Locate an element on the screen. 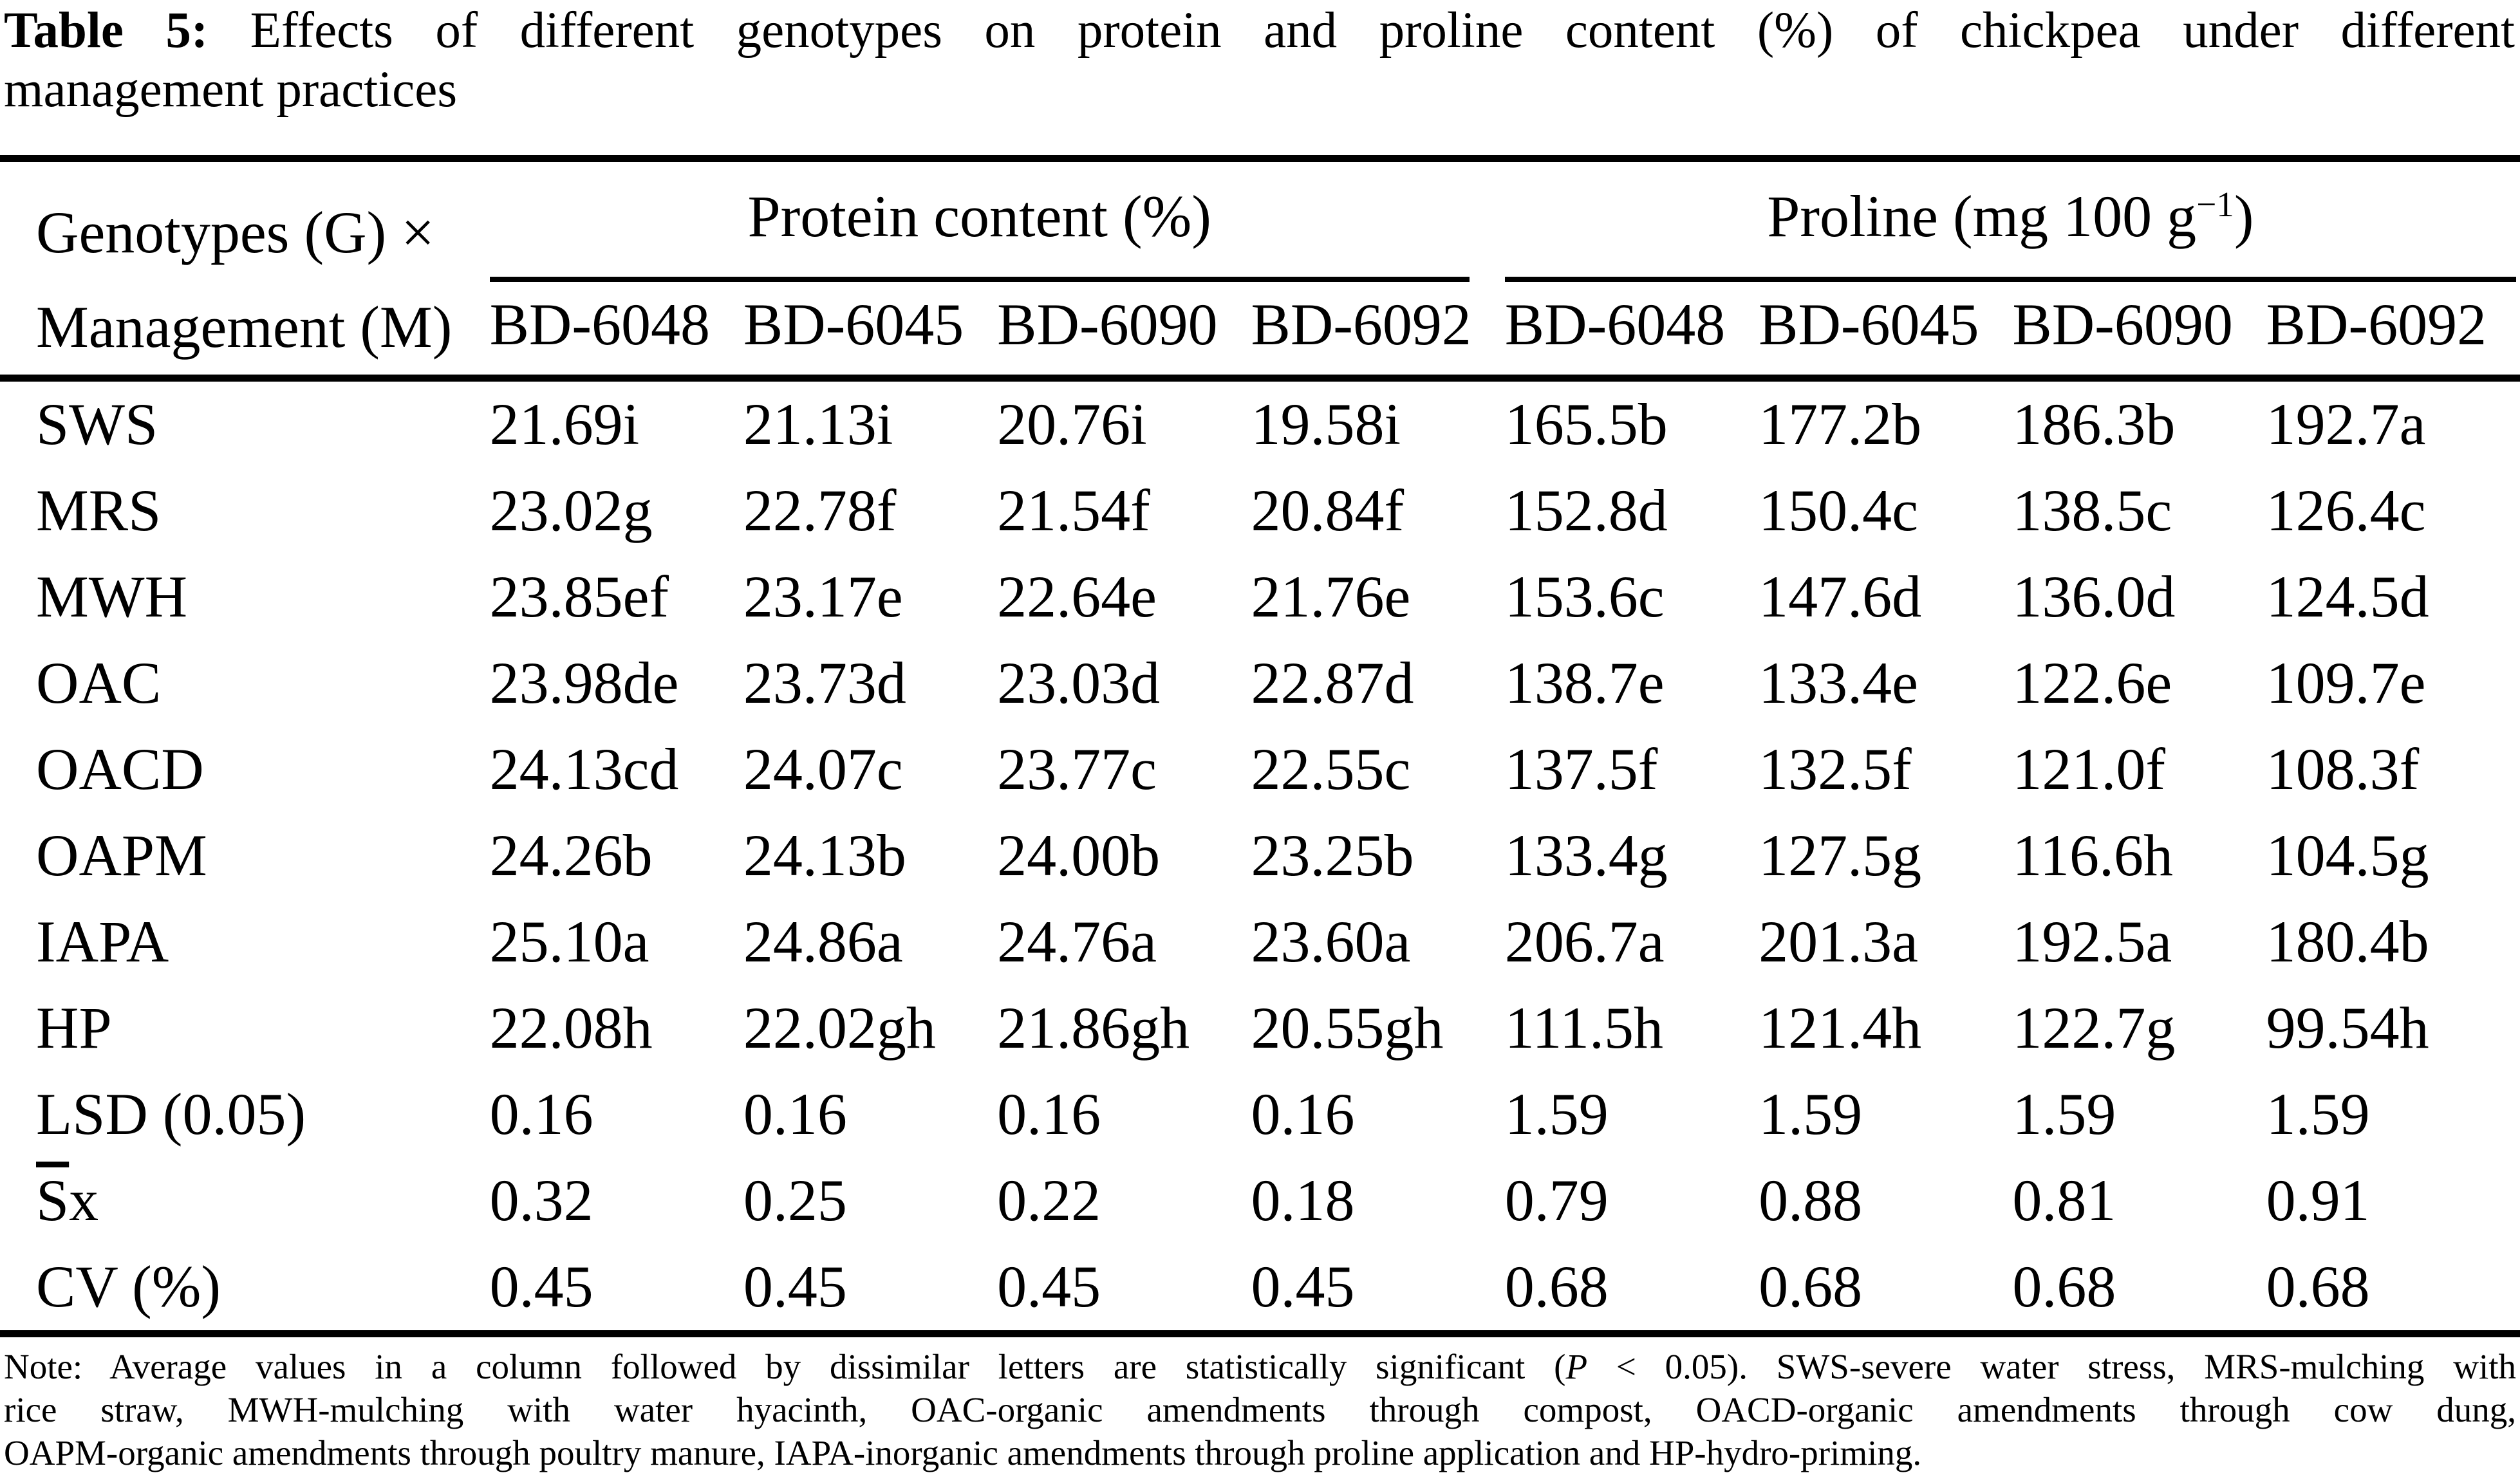  proline-group-label: Proline (mg 100 g−1) is located at coordinates (2010, 233).